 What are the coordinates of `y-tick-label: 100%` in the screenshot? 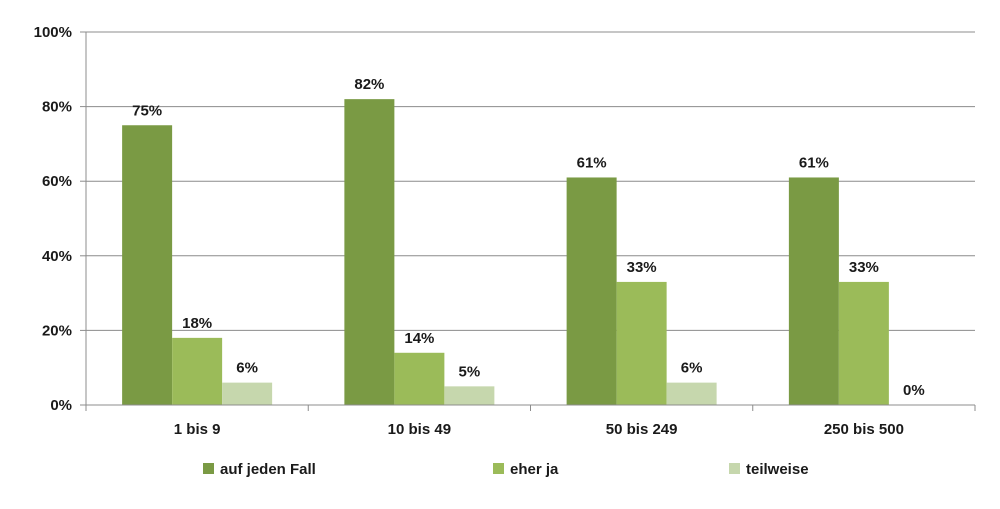 It's located at (53, 32).